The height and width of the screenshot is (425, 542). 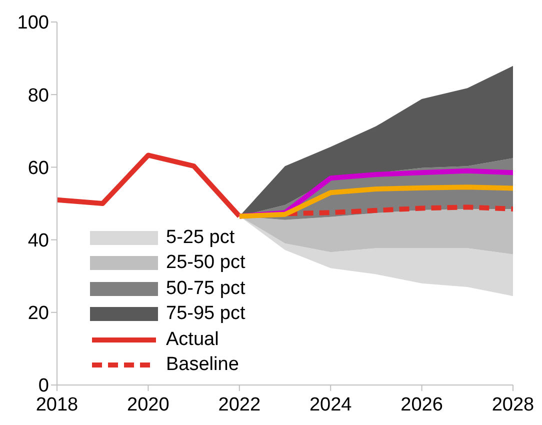 What do you see at coordinates (192, 339) in the screenshot?
I see `legend-label: Actual` at bounding box center [192, 339].